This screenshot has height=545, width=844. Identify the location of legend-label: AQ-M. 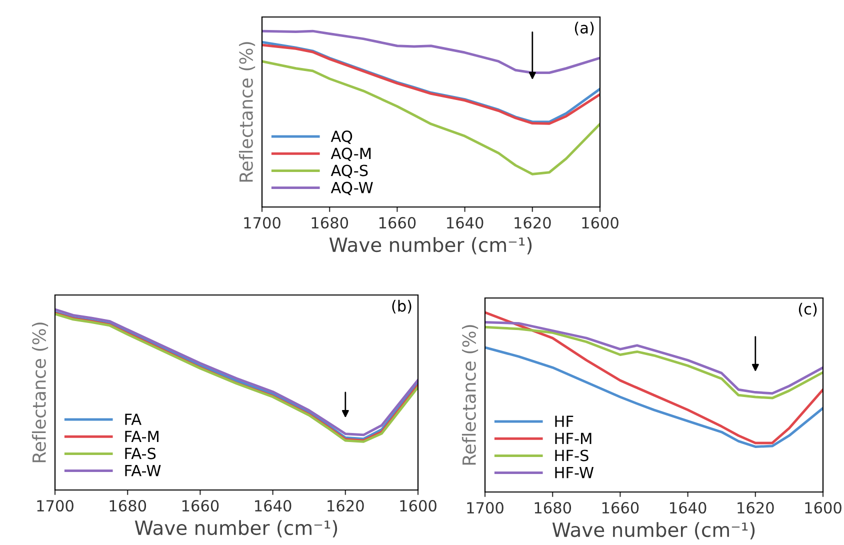
(350, 154).